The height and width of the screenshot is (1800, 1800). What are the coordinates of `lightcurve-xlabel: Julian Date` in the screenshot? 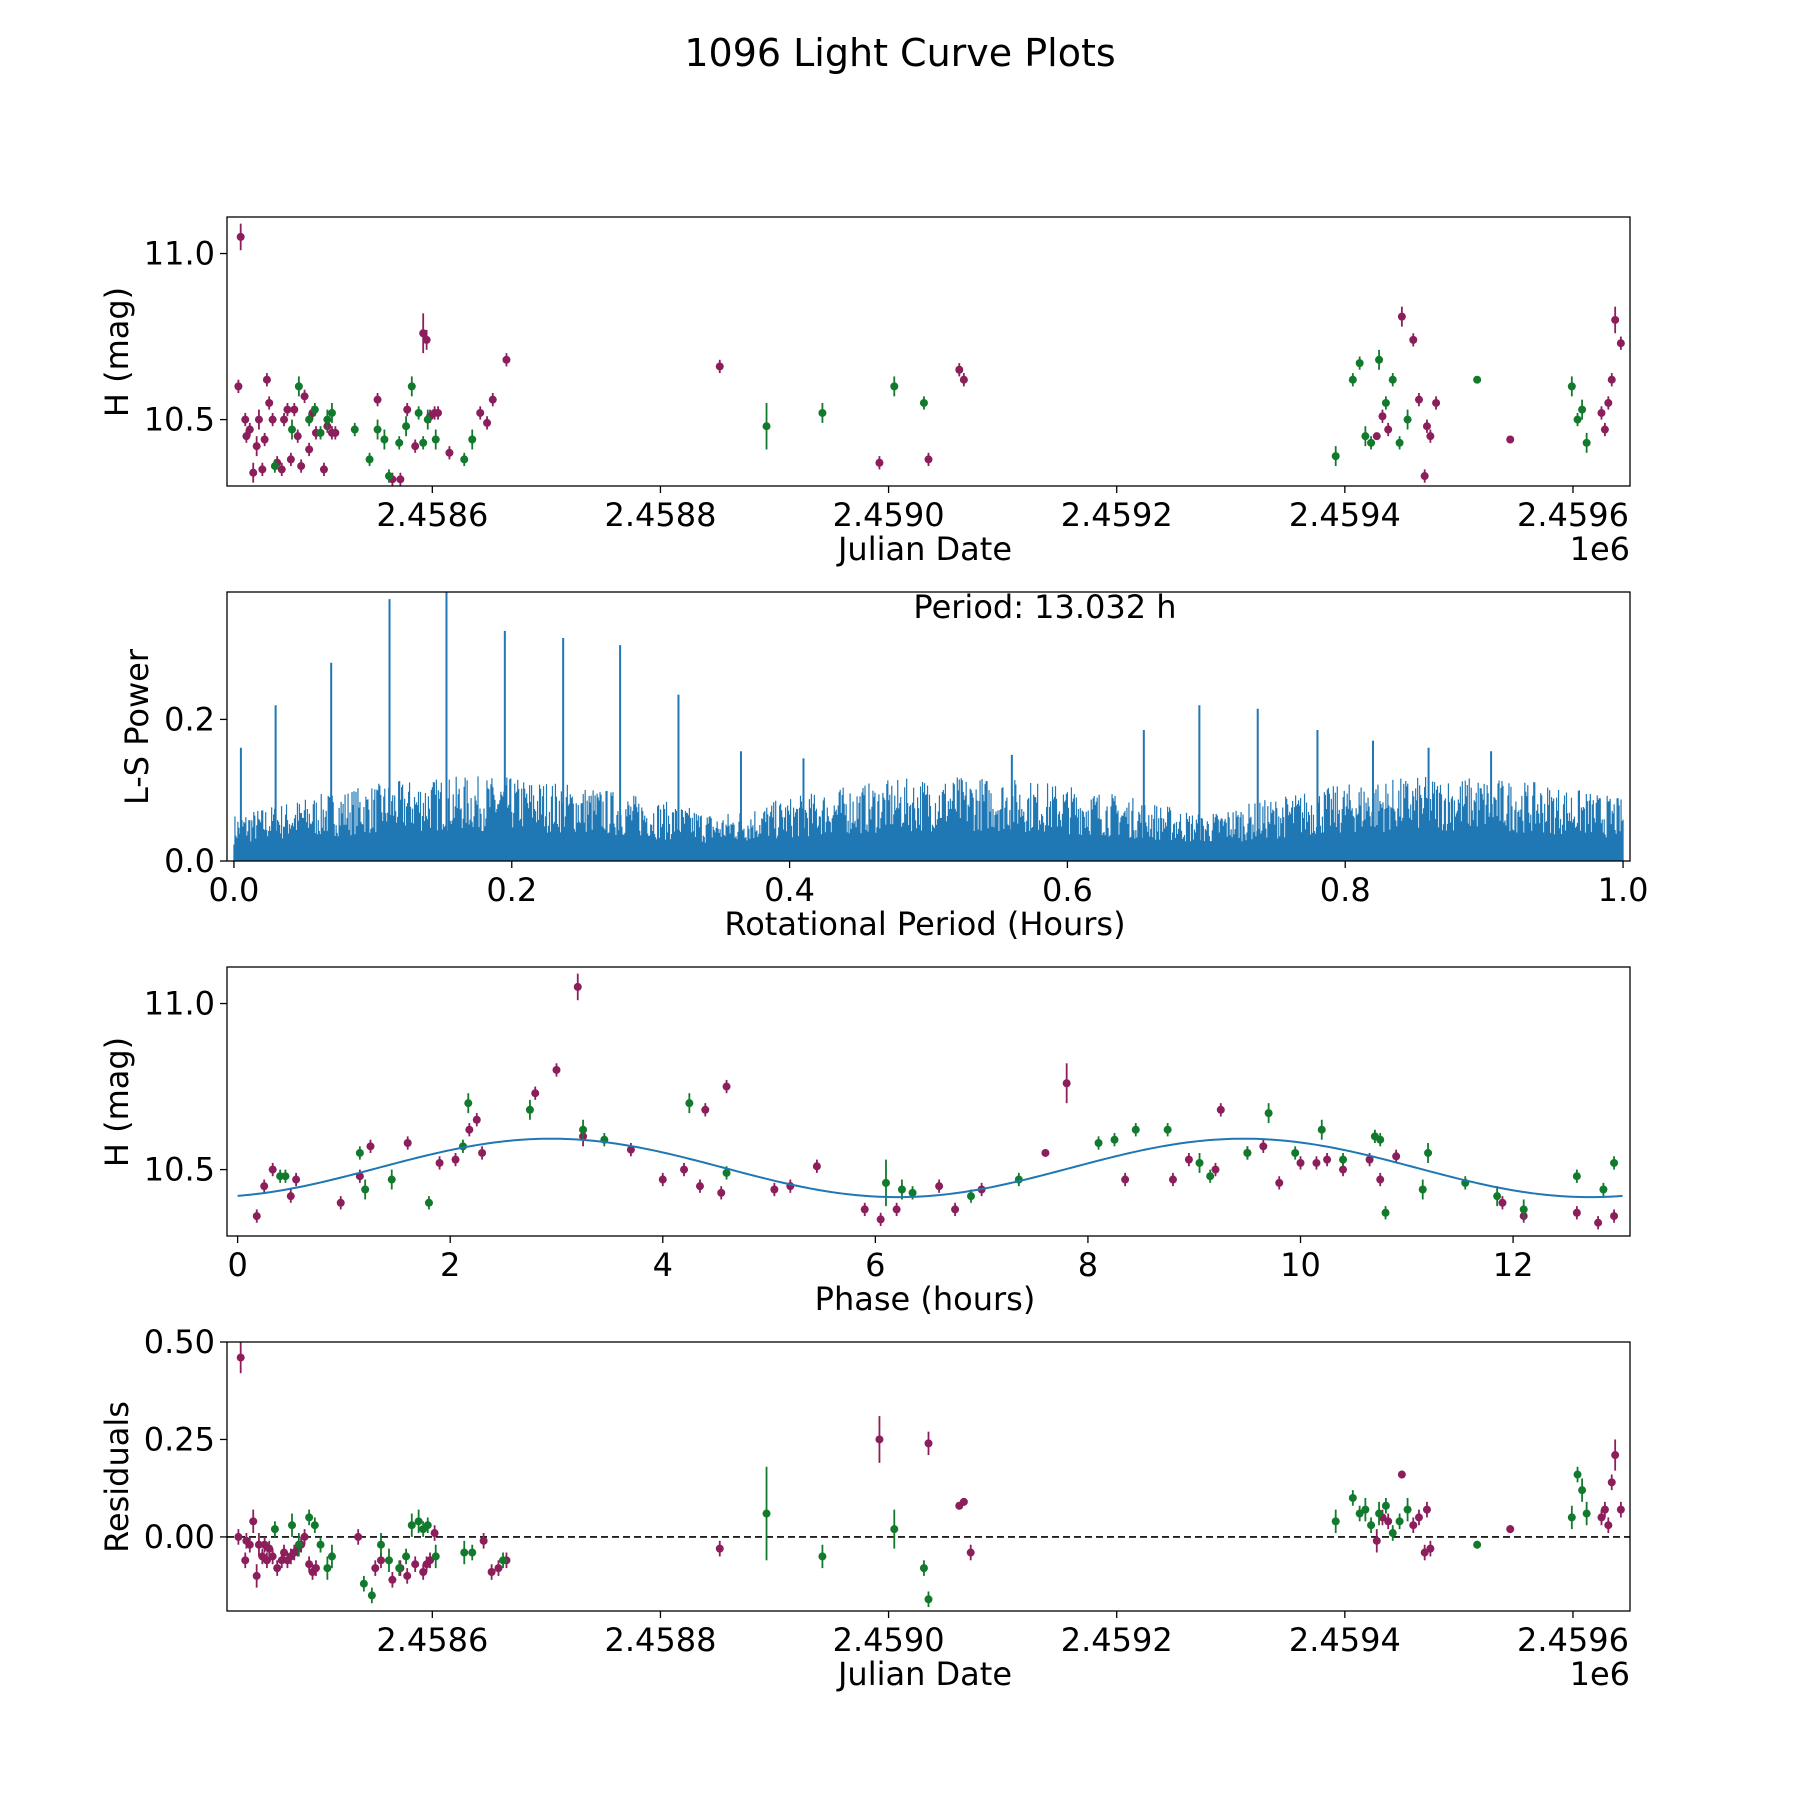 It's located at (924, 549).